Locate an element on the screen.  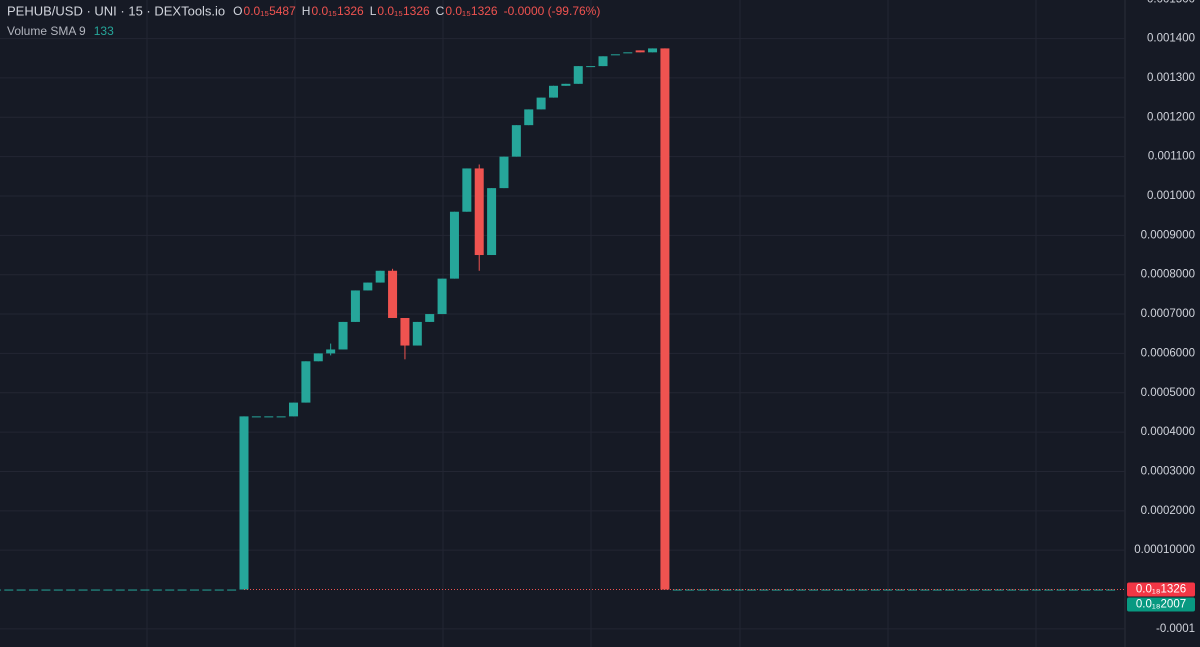
indicator-name: Volume SMA 9 is located at coordinates (46, 31).